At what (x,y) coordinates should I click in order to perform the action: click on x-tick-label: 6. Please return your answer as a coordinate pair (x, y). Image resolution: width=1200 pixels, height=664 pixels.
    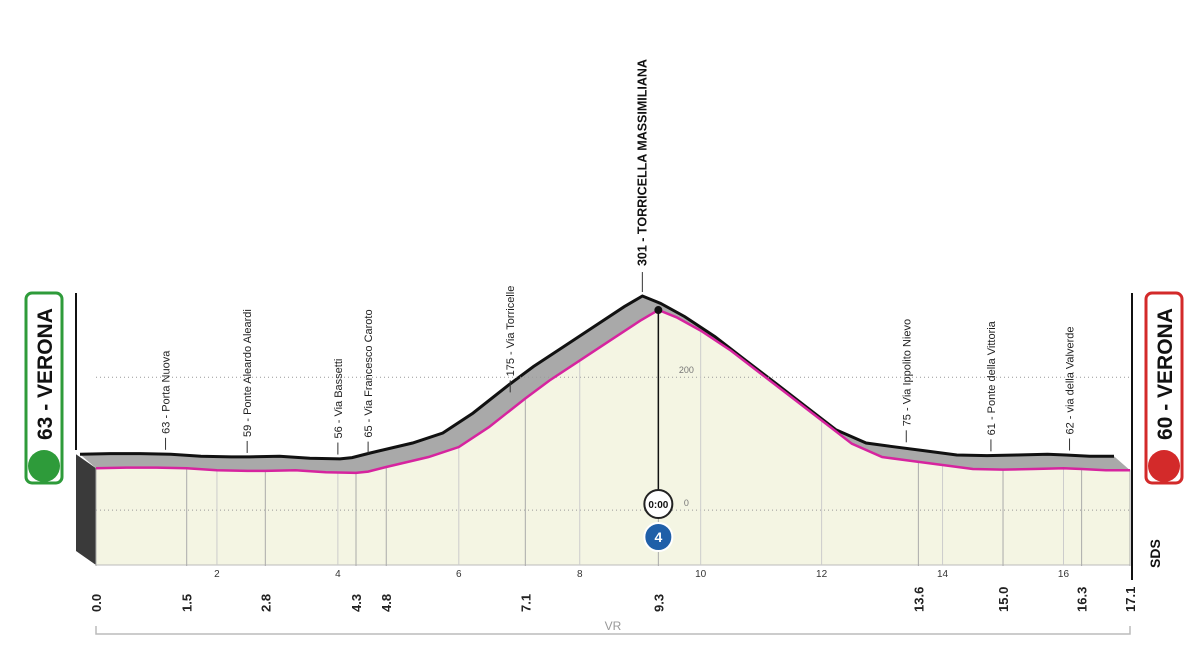
    Looking at the image, I should click on (459, 574).